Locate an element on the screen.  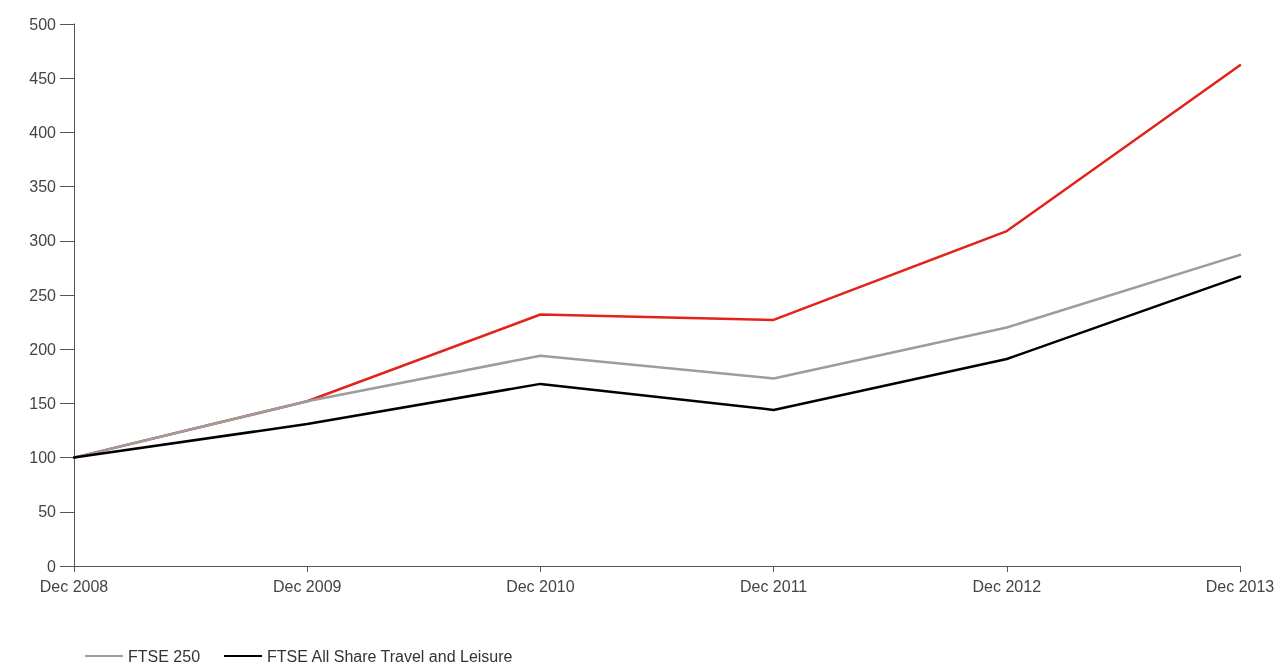
x-tick-label: Dec 2010 is located at coordinates (540, 586).